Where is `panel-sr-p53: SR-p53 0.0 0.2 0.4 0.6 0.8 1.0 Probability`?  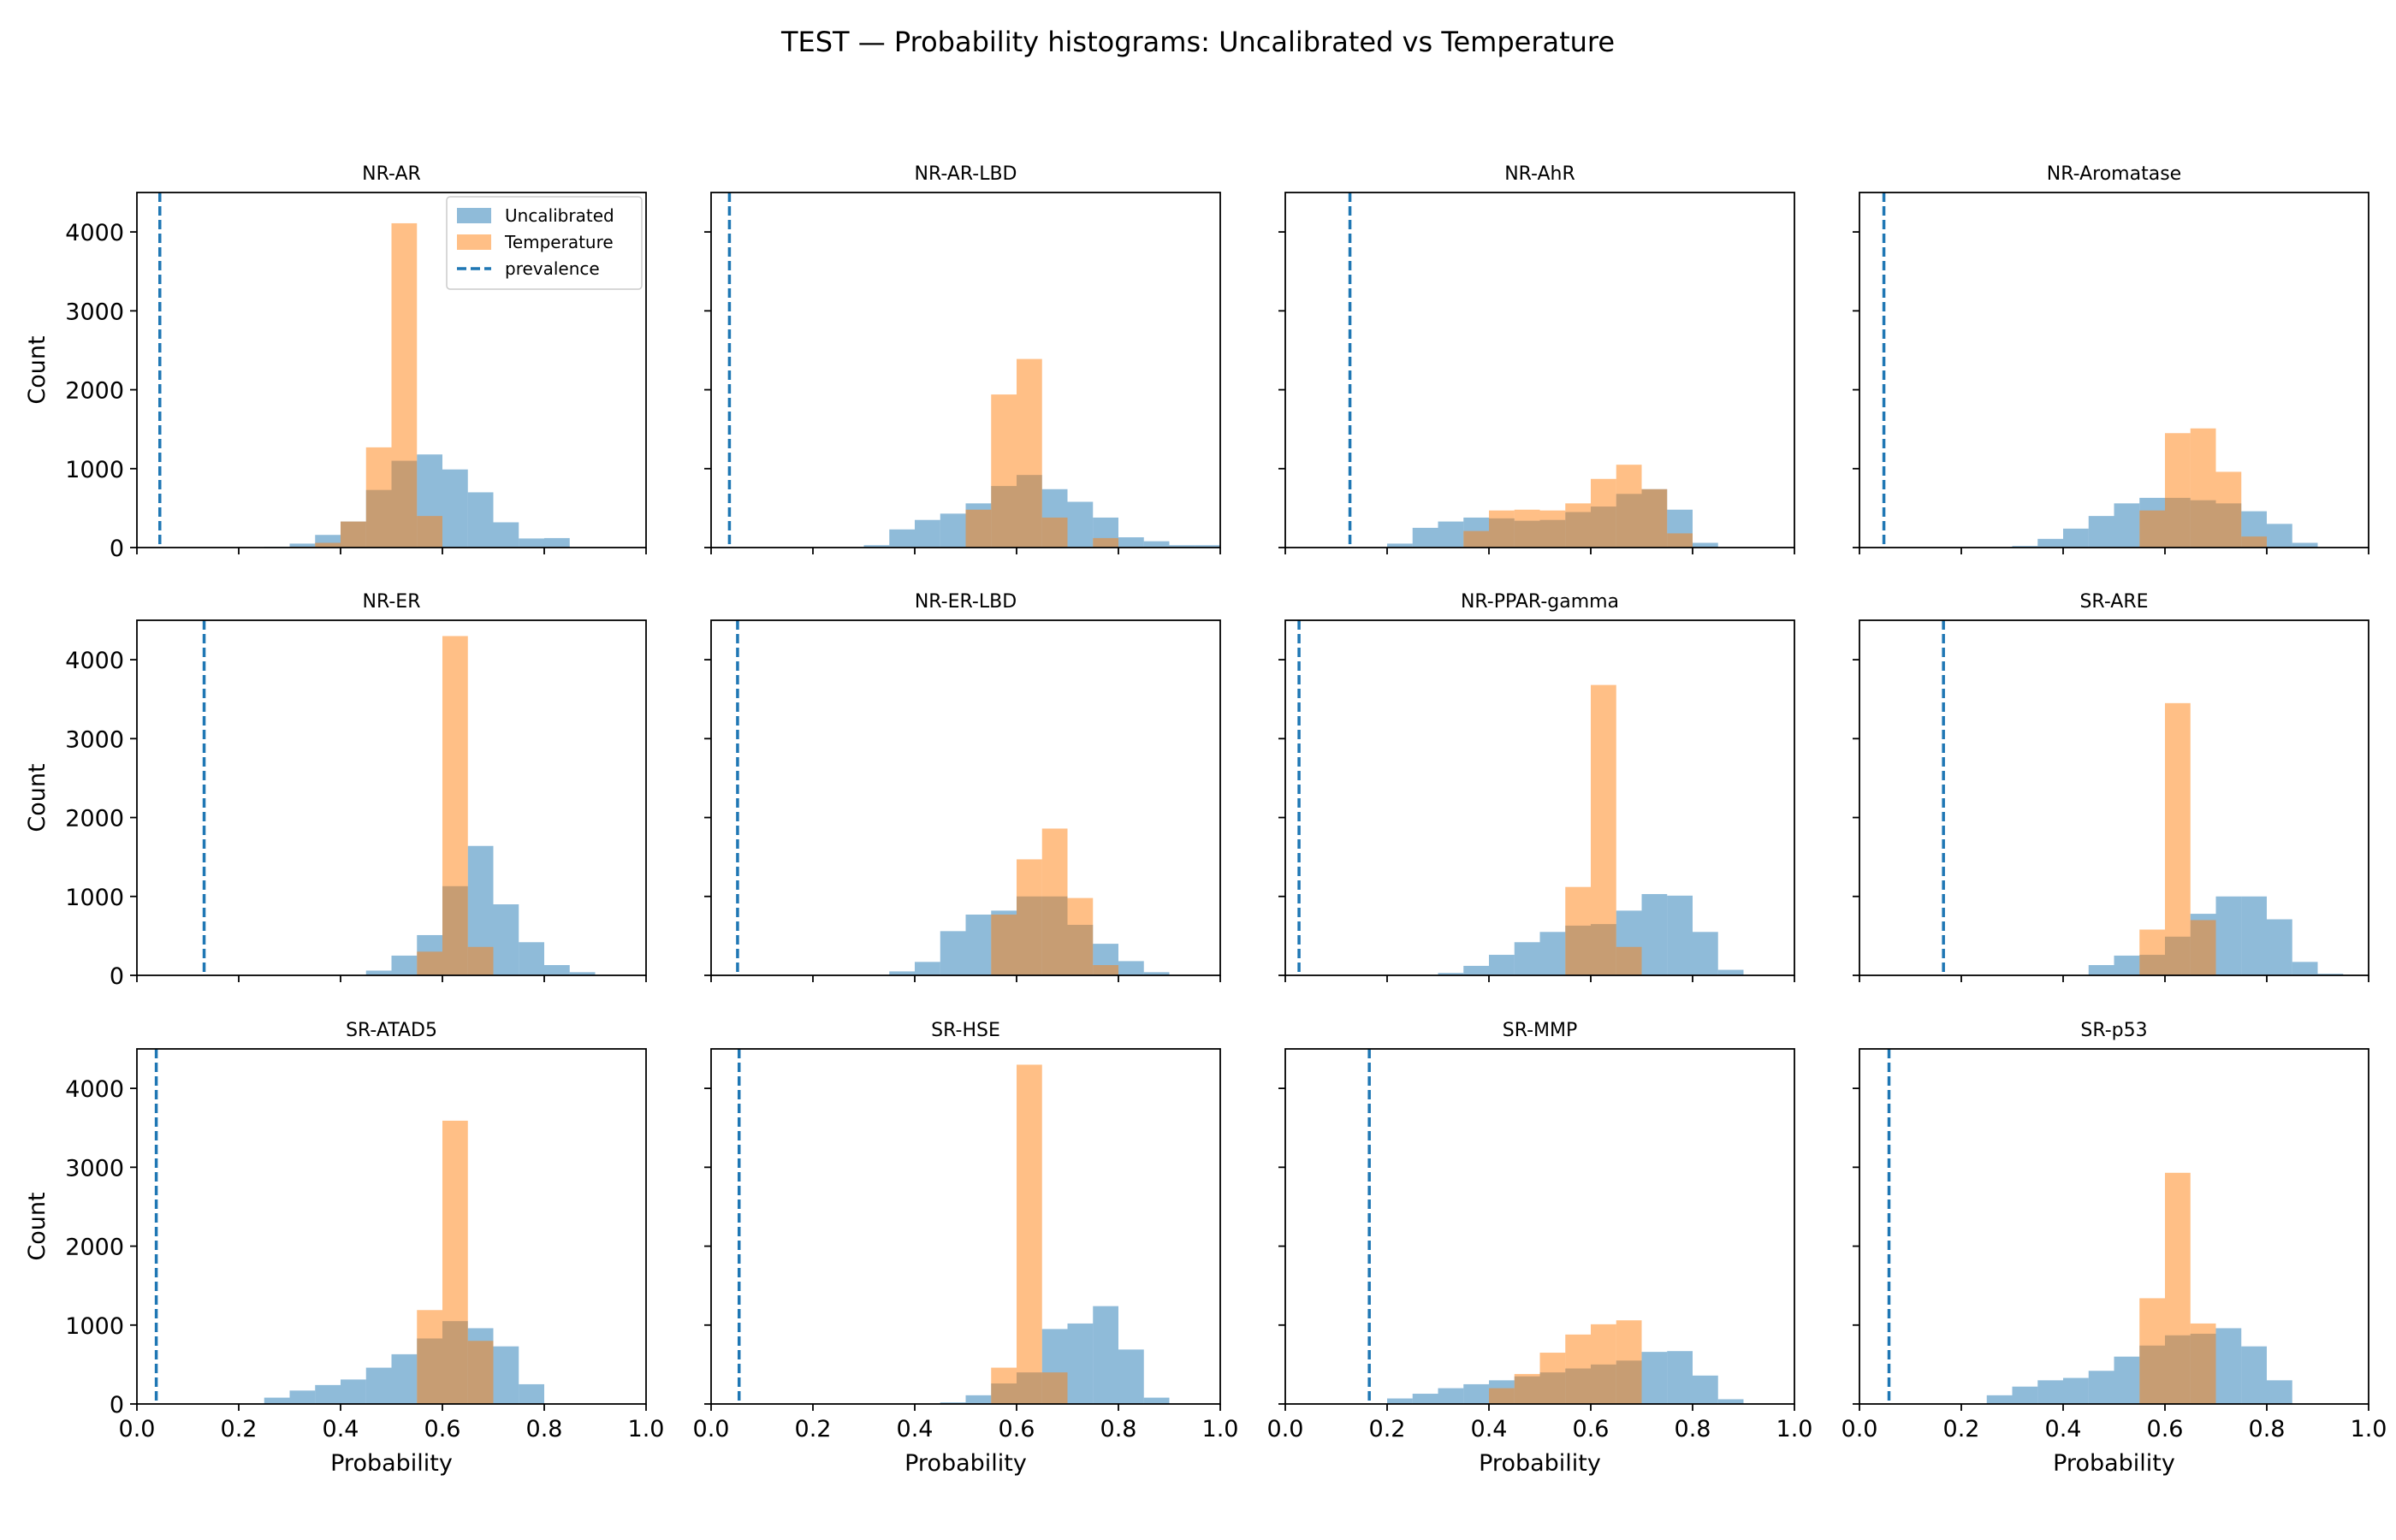
panel-sr-p53: SR-p53 0.0 0.2 0.4 0.6 0.8 1.0 Probability is located at coordinates (2114, 1248).